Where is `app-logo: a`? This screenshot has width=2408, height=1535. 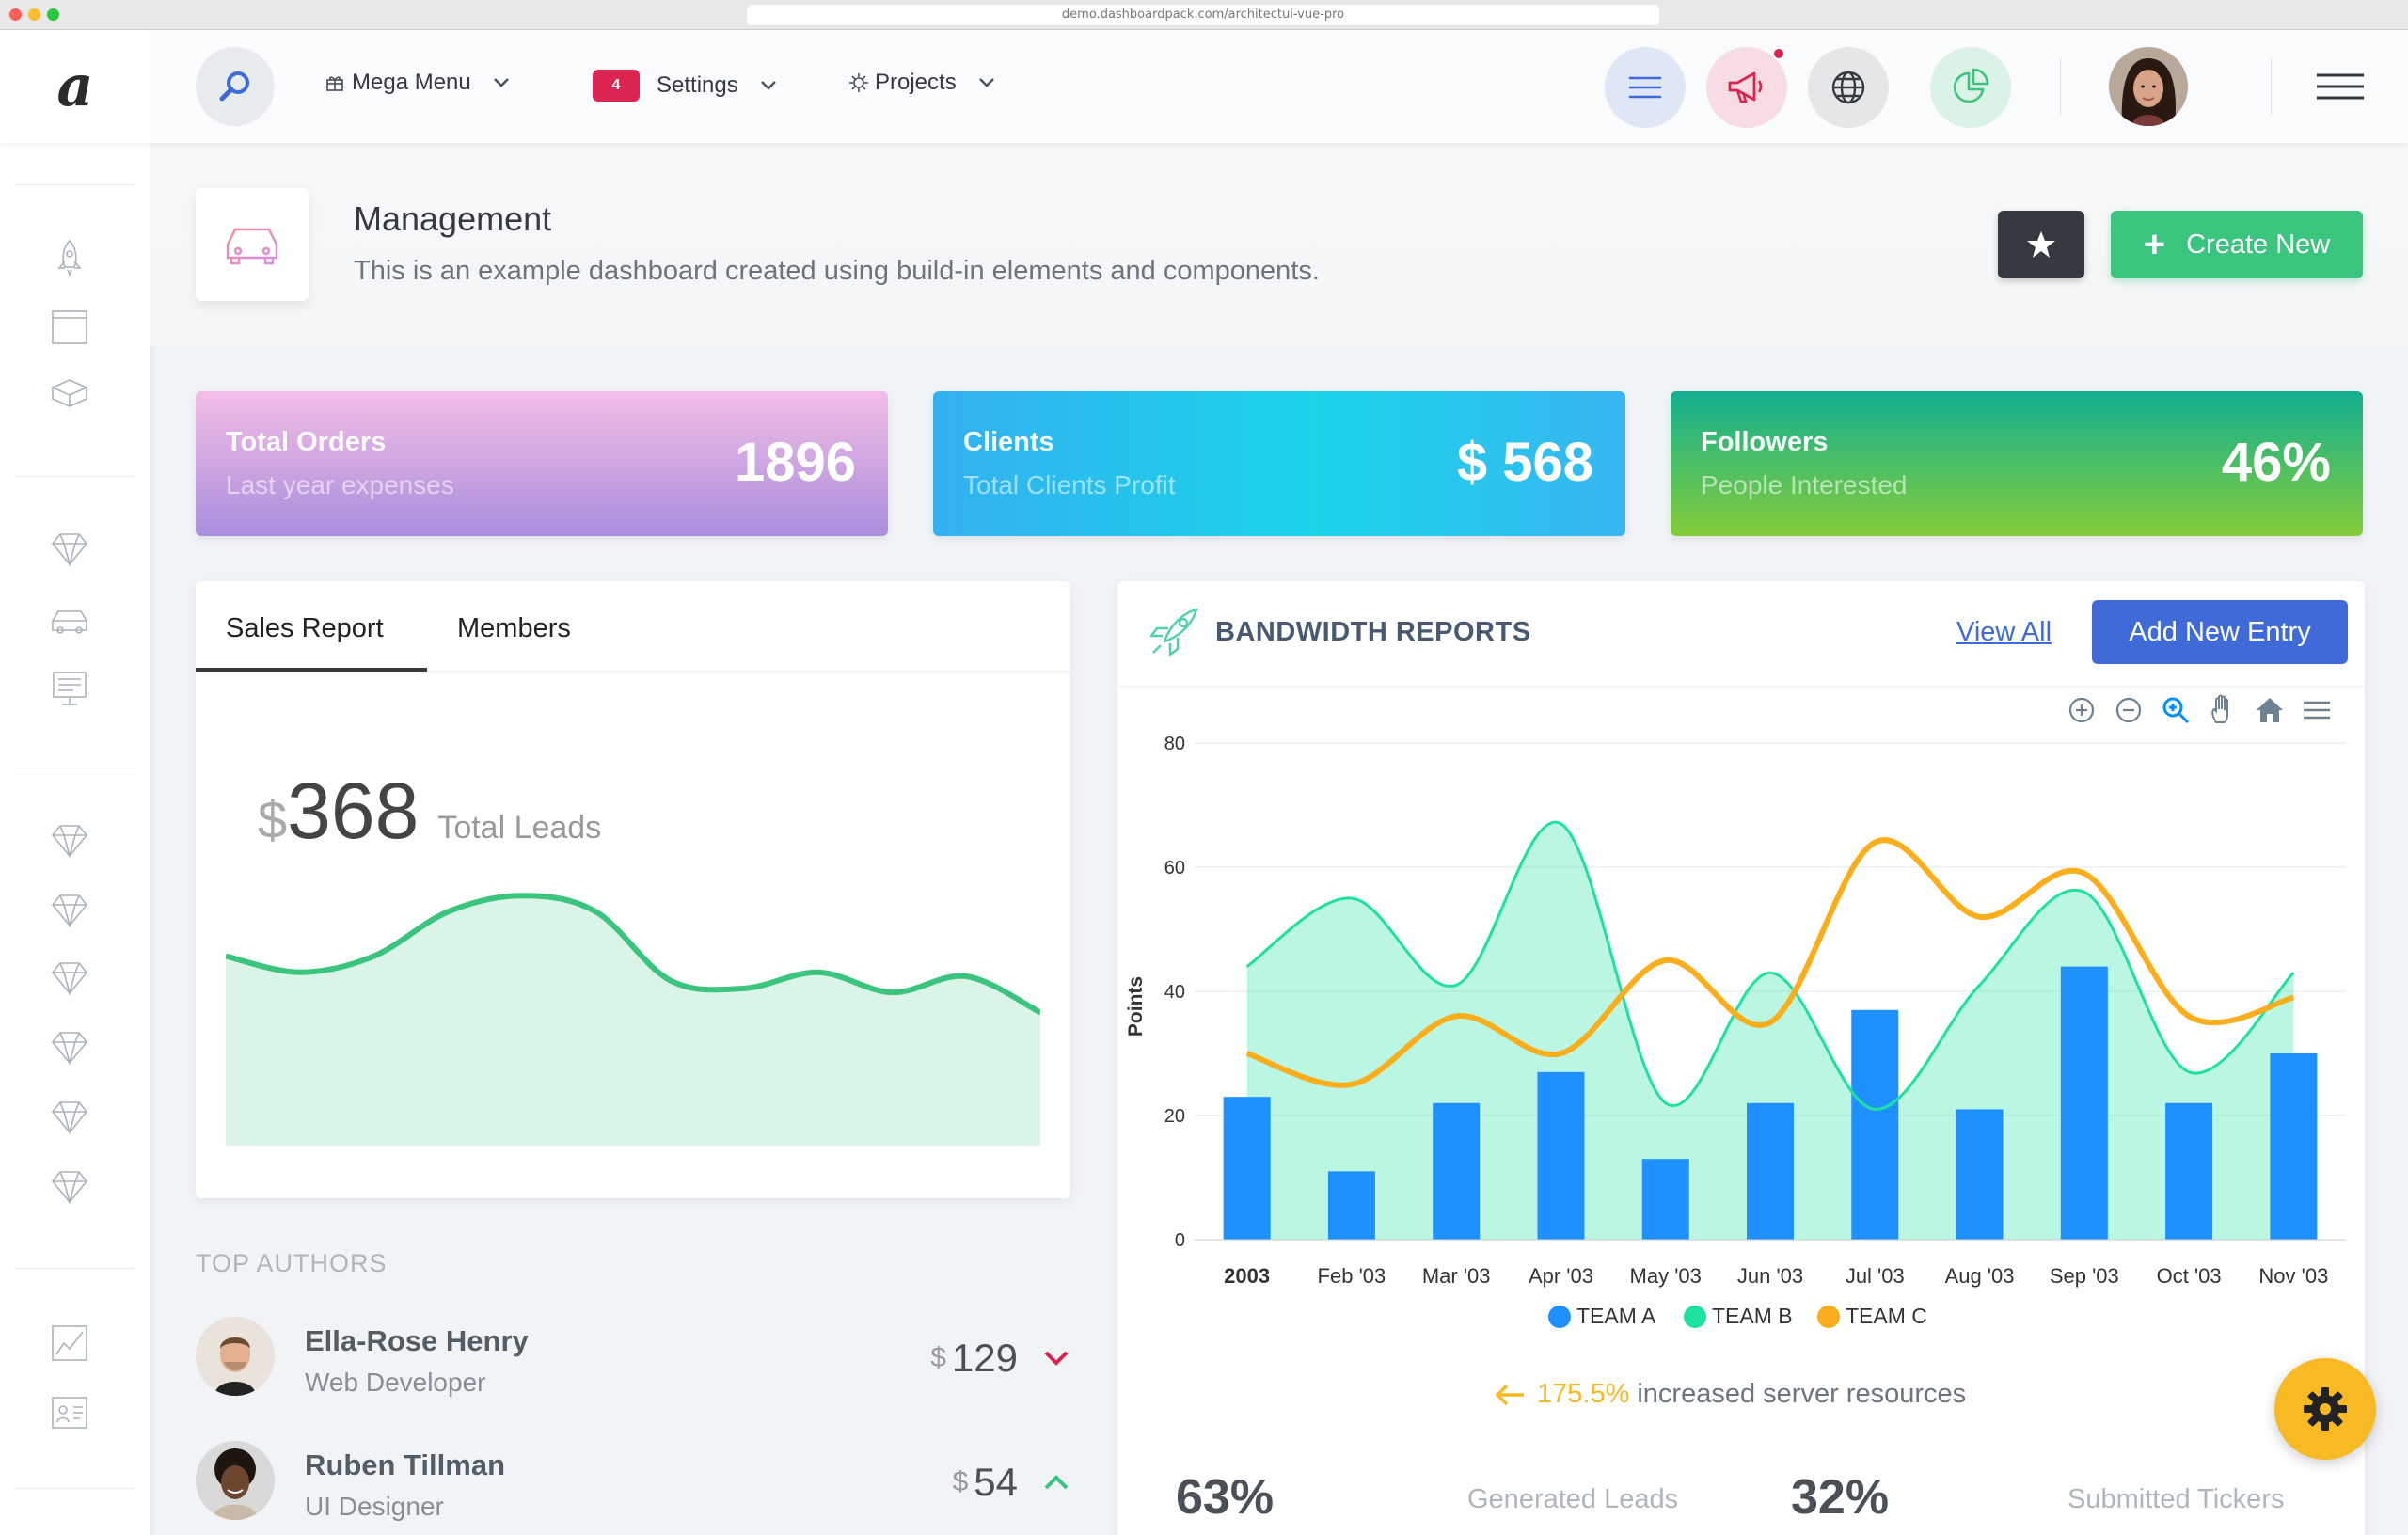 app-logo: a is located at coordinates (75, 86).